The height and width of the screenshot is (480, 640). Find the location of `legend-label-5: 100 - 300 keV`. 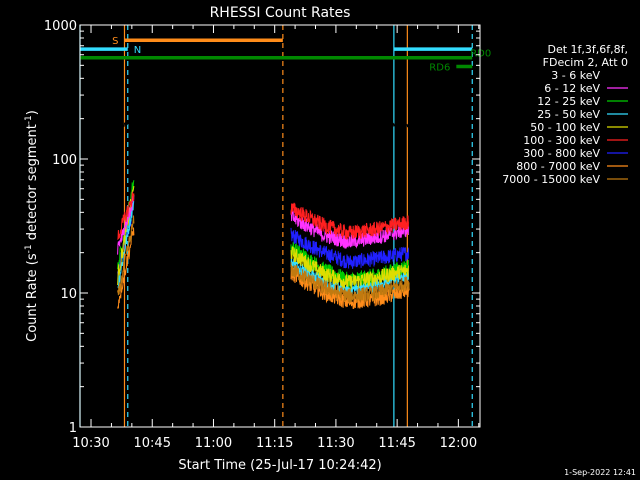

legend-label-5: 100 - 300 keV is located at coordinates (561, 140).